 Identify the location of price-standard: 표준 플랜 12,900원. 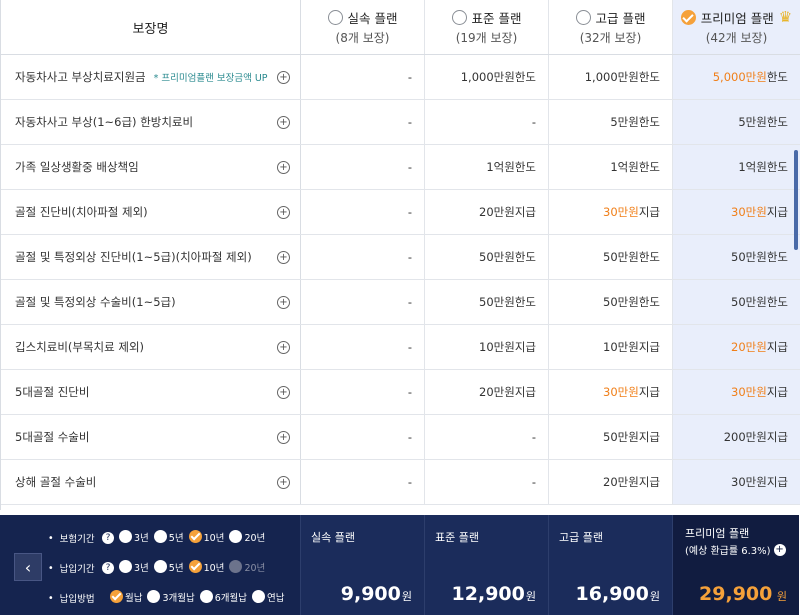
(486, 565).